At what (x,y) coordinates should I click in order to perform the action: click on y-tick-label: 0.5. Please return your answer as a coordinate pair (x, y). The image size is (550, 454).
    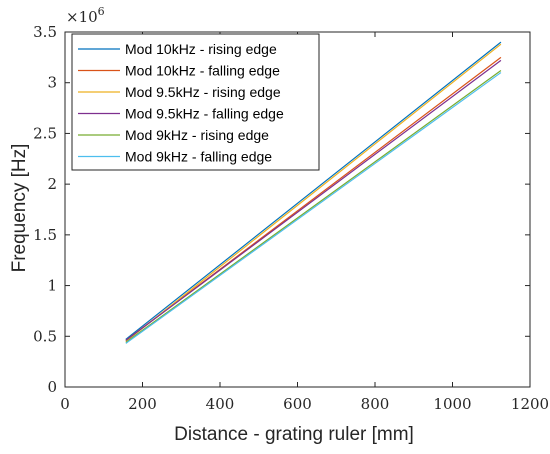
    Looking at the image, I should click on (45, 336).